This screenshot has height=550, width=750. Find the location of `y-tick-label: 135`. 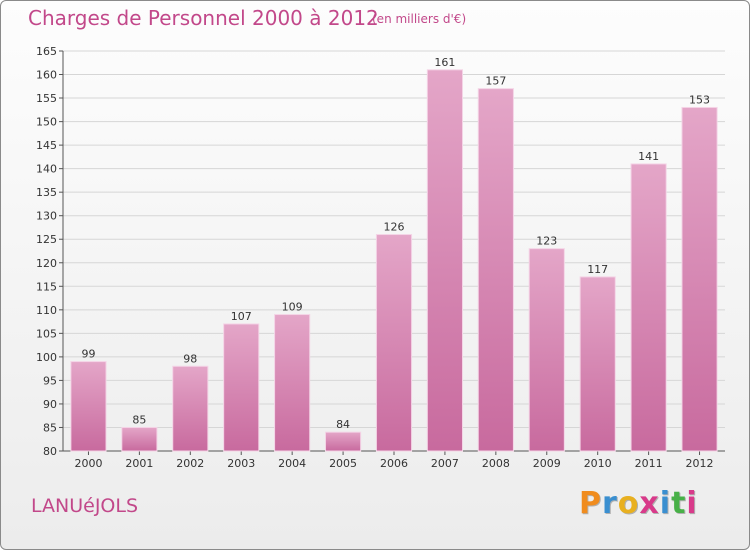

y-tick-label: 135 is located at coordinates (46, 192).